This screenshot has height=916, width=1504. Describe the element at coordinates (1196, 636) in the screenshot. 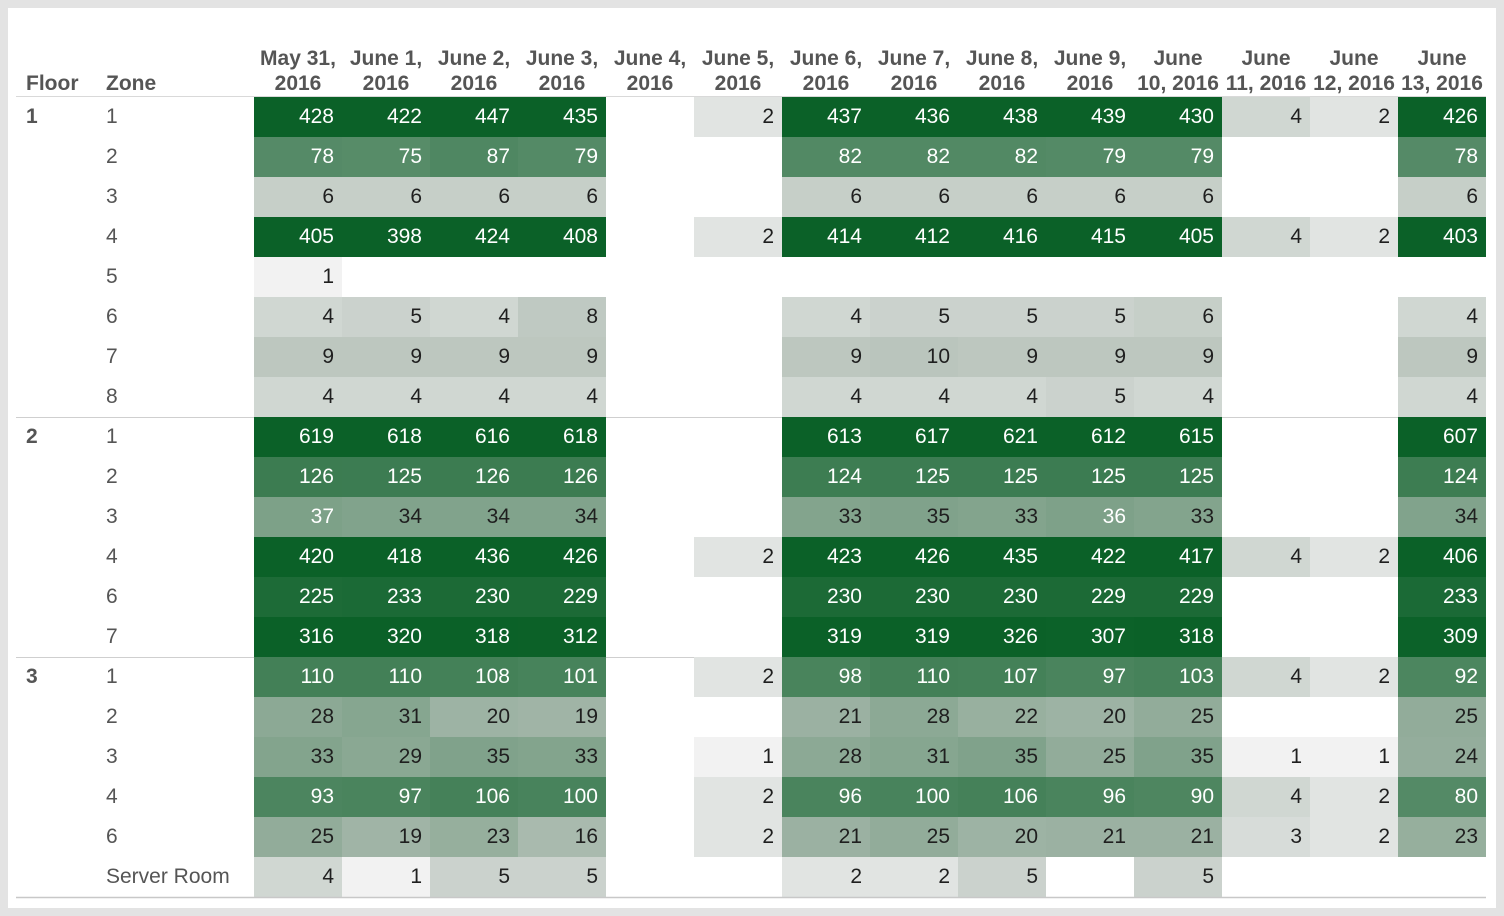

I see `cell-value: 318` at that location.